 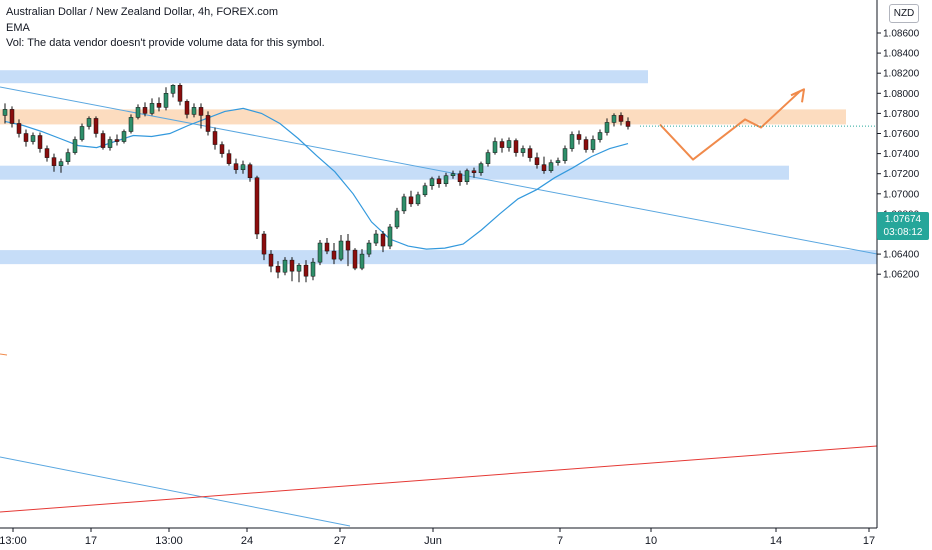 What do you see at coordinates (901, 94) in the screenshot?
I see `price-tick-label: 1.08000` at bounding box center [901, 94].